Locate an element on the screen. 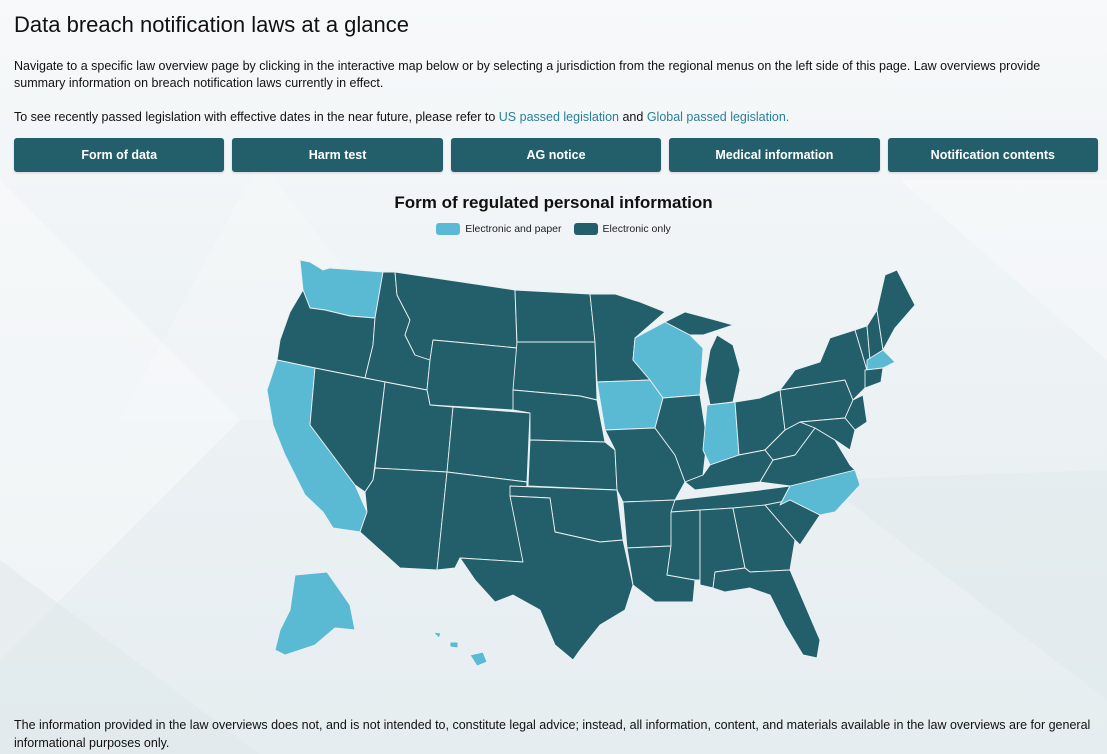 The height and width of the screenshot is (754, 1107). global-passed-legislation-link: Global passed legislation. is located at coordinates (718, 117).